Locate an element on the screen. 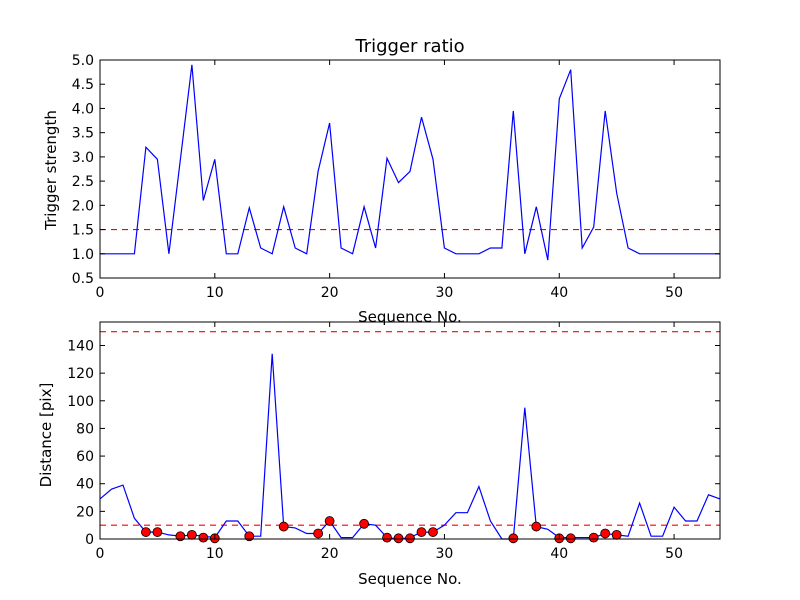  y-tick-label: 5.0 is located at coordinates (83, 61).